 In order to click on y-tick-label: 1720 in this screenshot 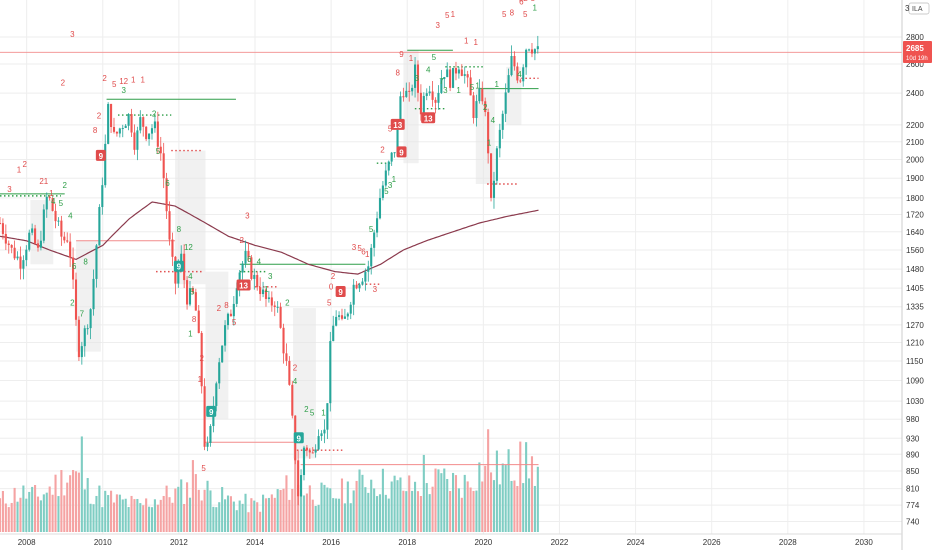, I will do `click(915, 214)`.